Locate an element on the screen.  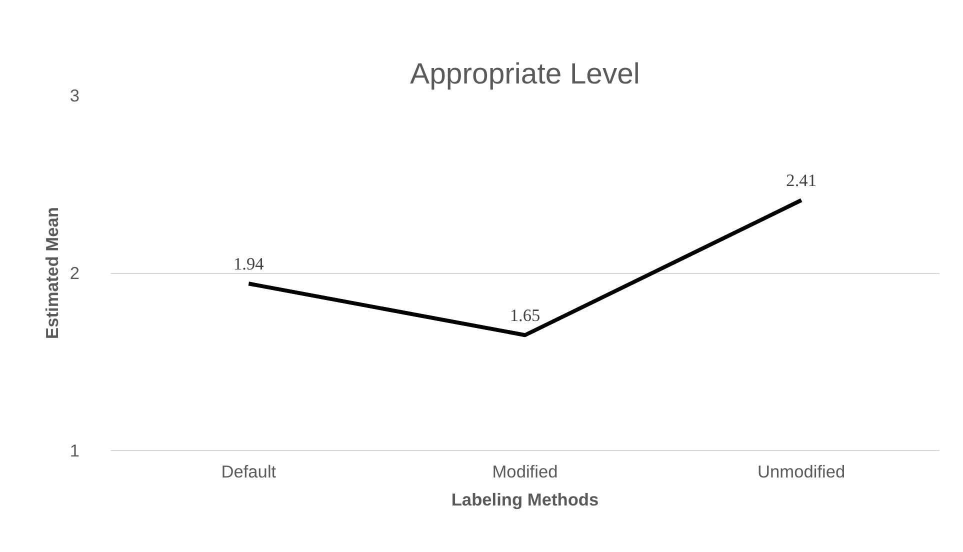
data-label: 1.94 is located at coordinates (249, 264).